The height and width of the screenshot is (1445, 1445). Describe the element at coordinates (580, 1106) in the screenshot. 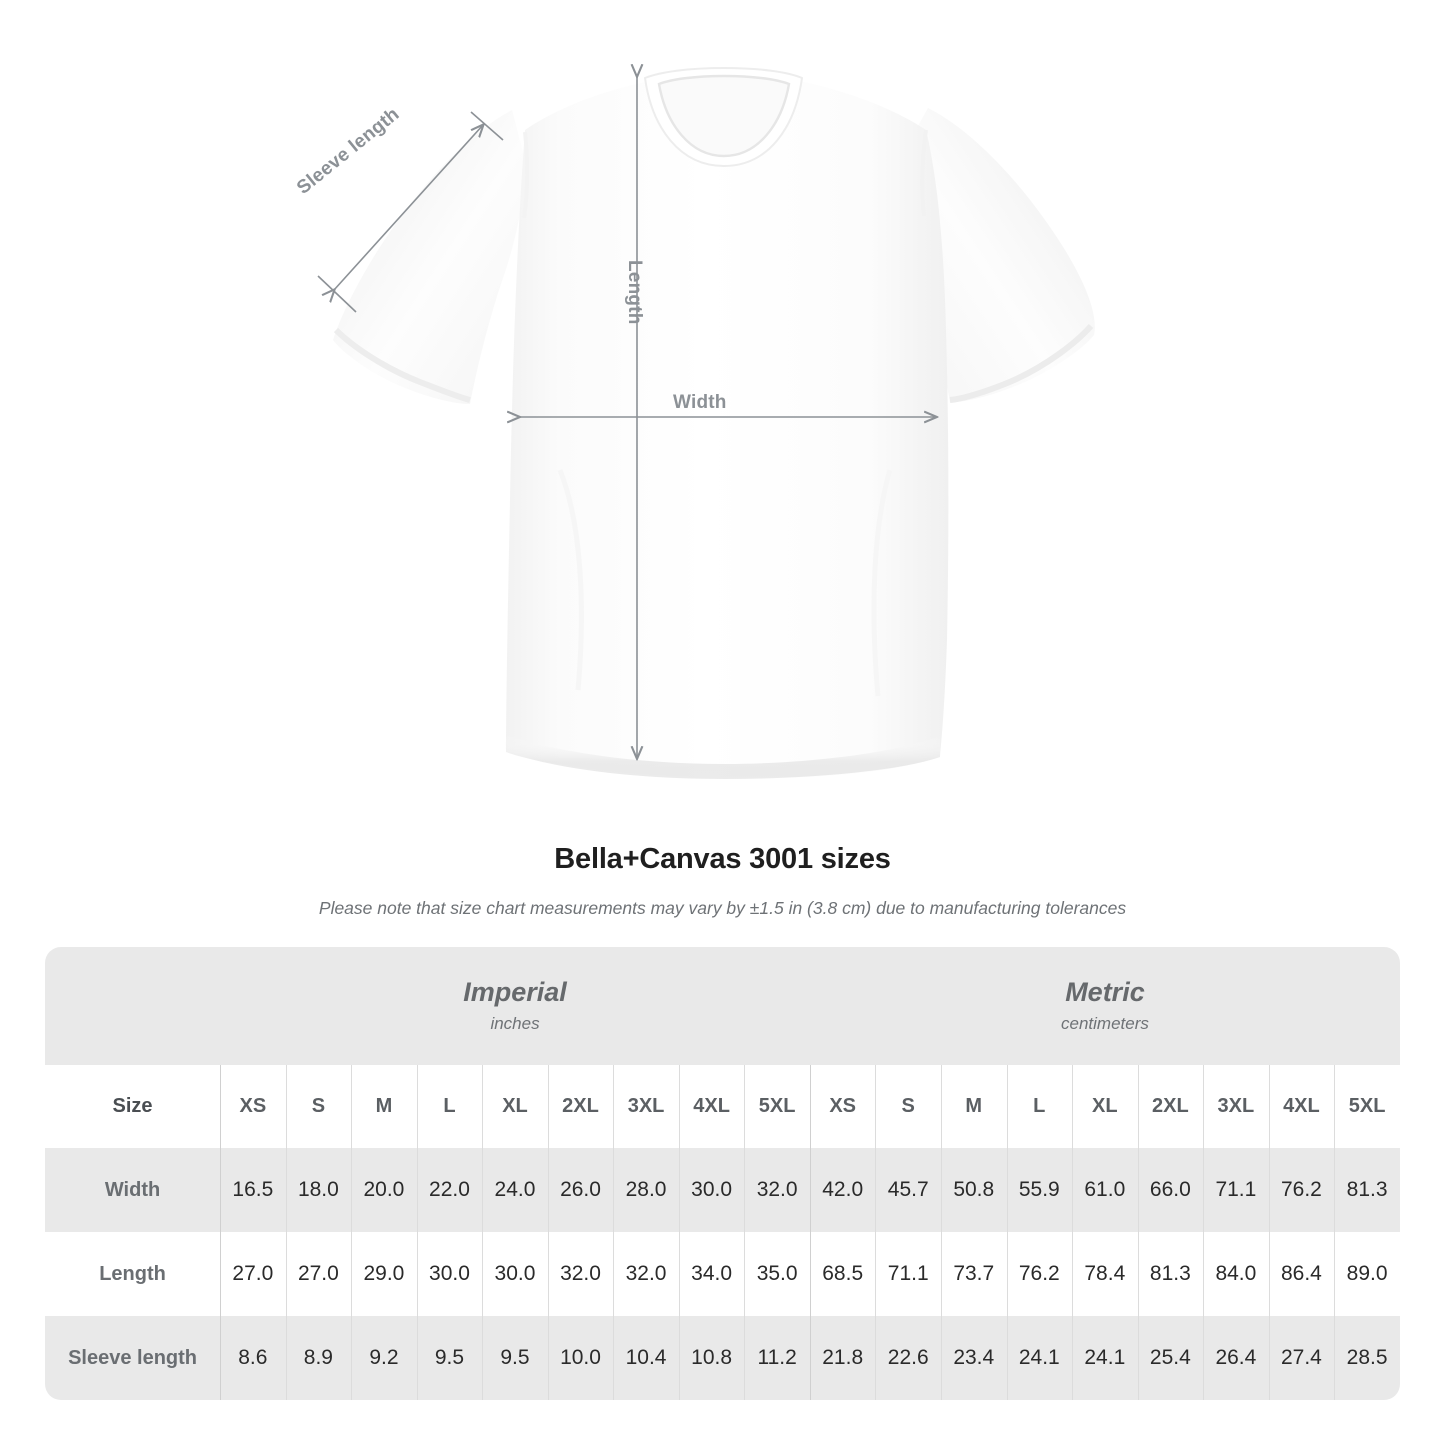

I see `size-header-imp-2xl: 2XL` at that location.